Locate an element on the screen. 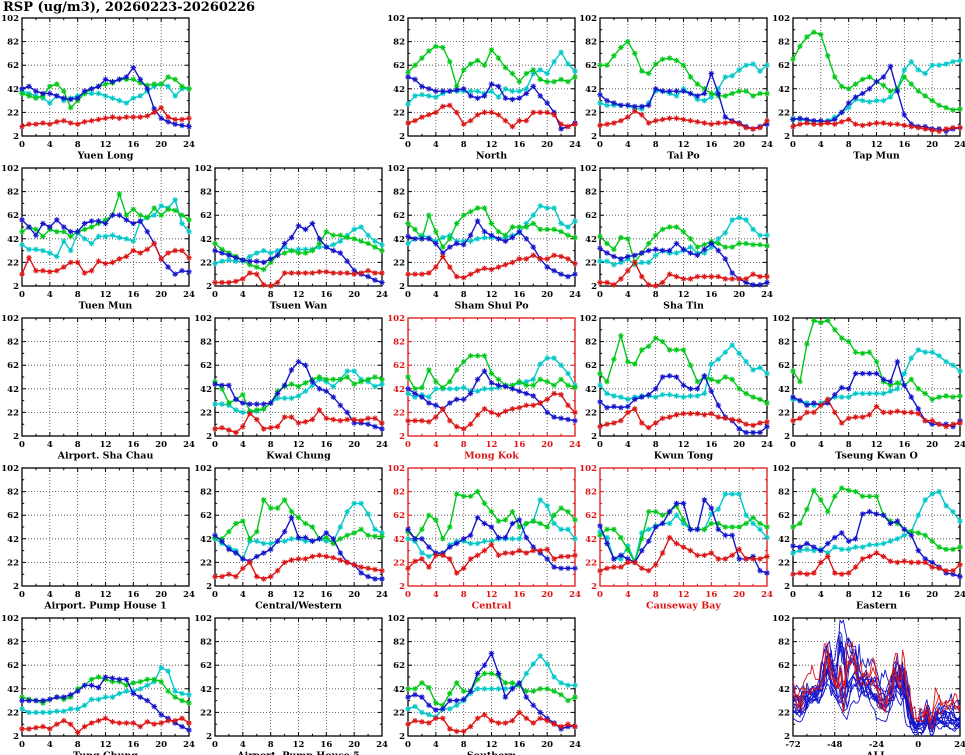 The image size is (965, 755). chart-title-sha-tin: Sha Tin is located at coordinates (683, 306).